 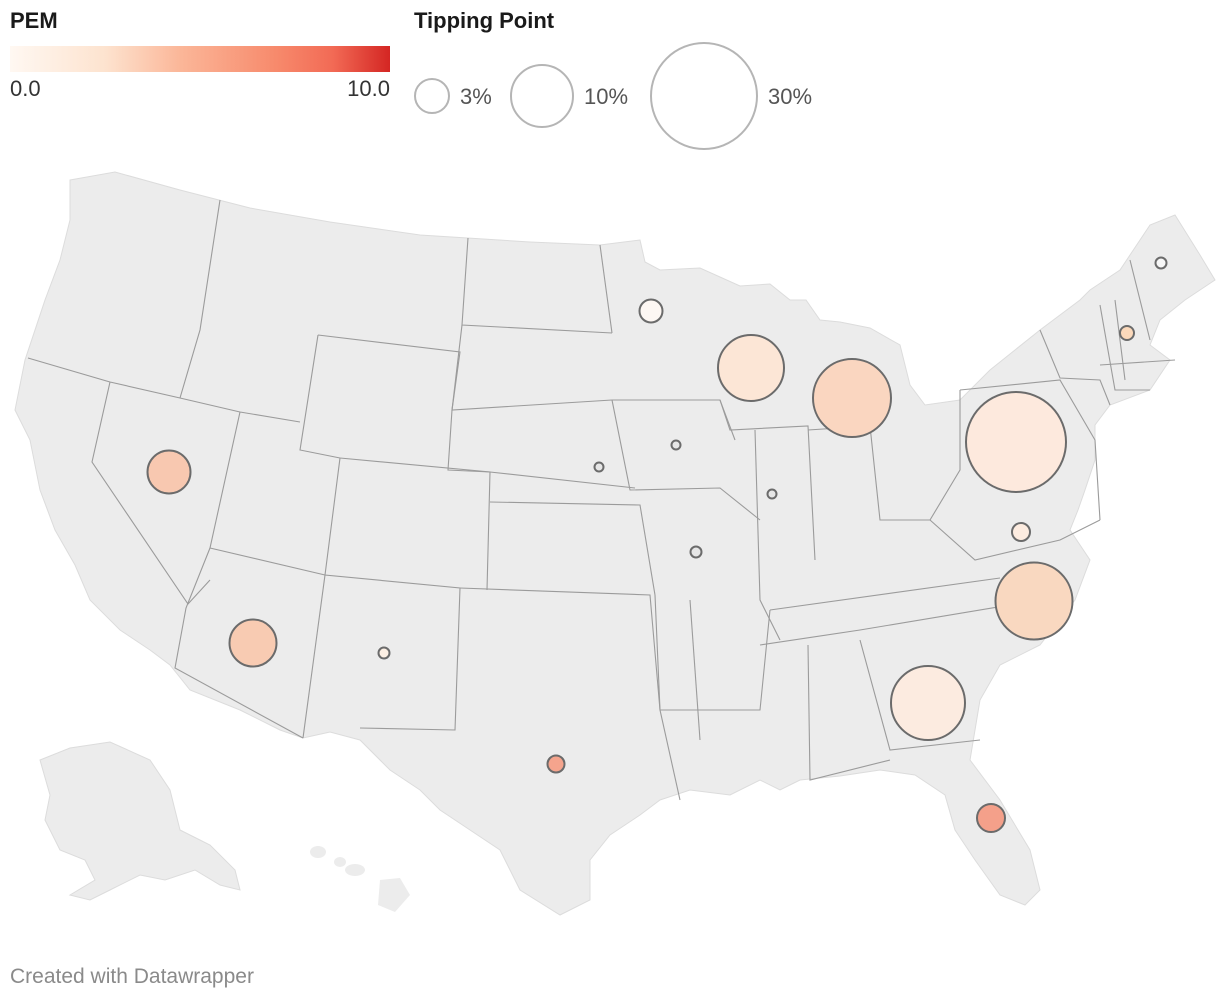 I want to click on pem-min-label: 0.0, so click(x=25, y=88).